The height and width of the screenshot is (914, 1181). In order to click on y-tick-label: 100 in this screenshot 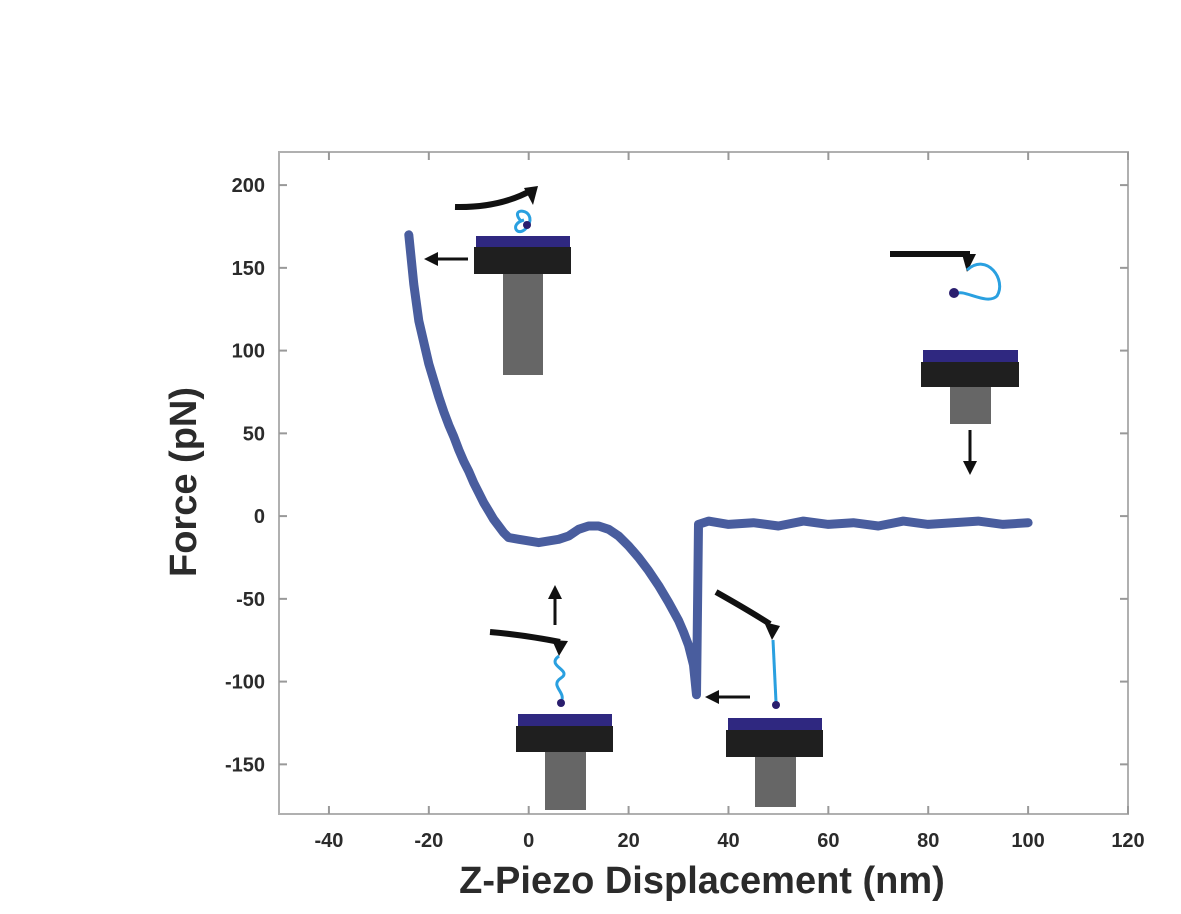, I will do `click(248, 352)`.